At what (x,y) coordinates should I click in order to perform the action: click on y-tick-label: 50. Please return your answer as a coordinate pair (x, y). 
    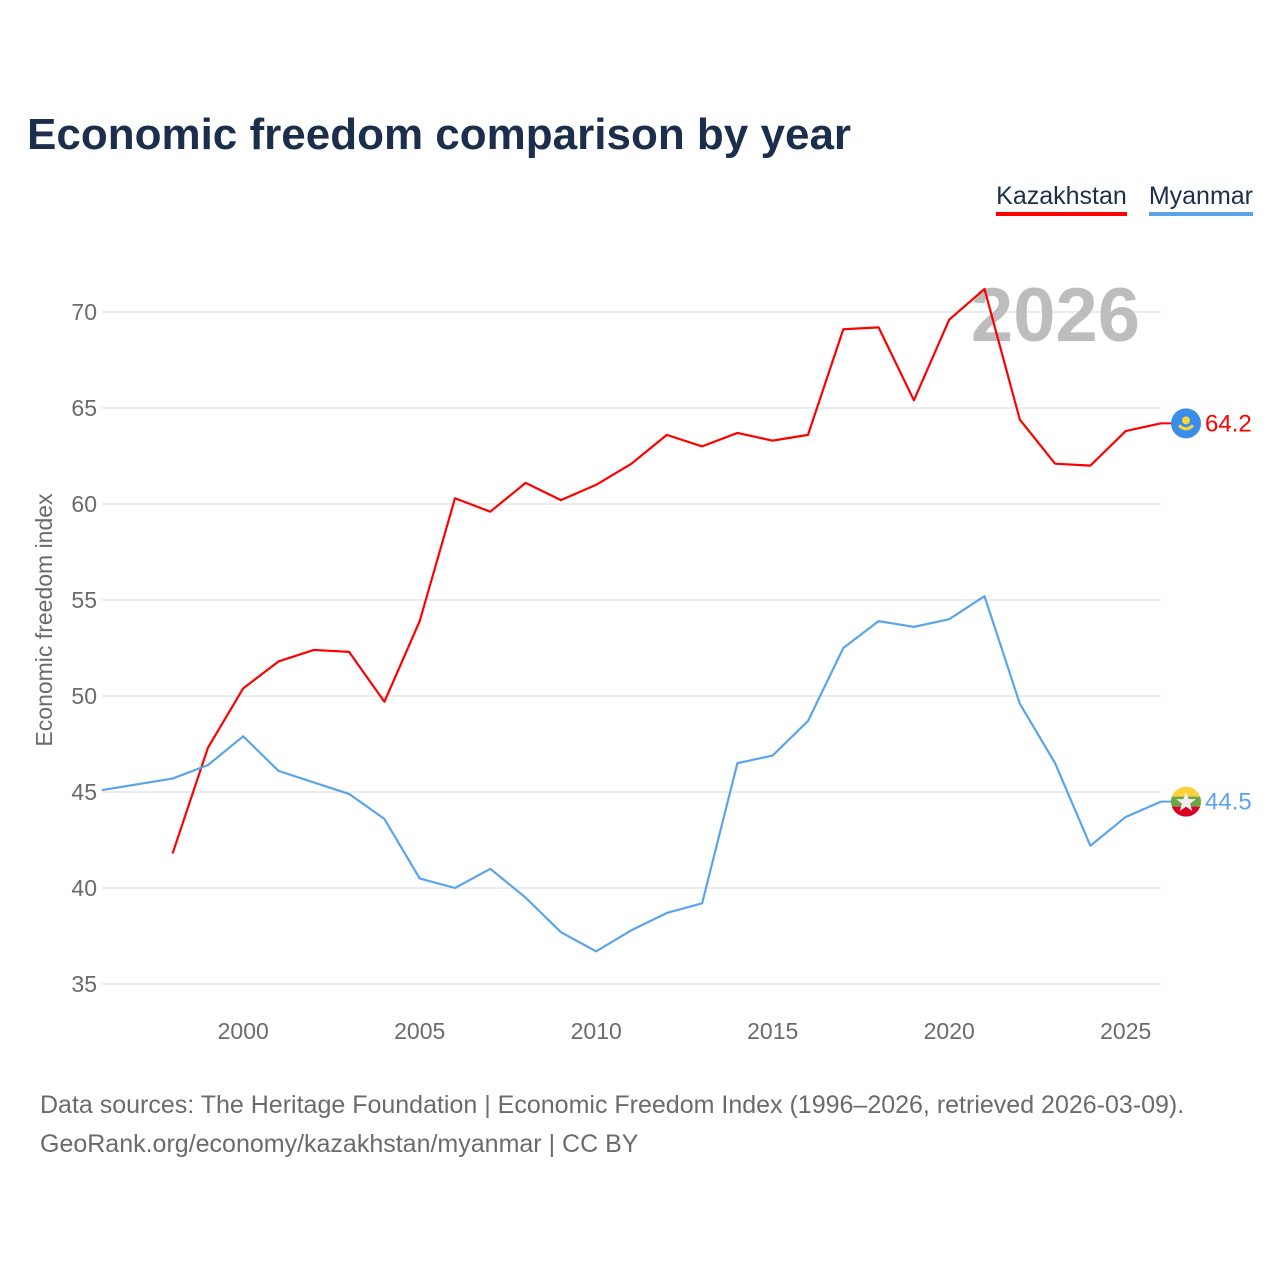
    Looking at the image, I should click on (84, 696).